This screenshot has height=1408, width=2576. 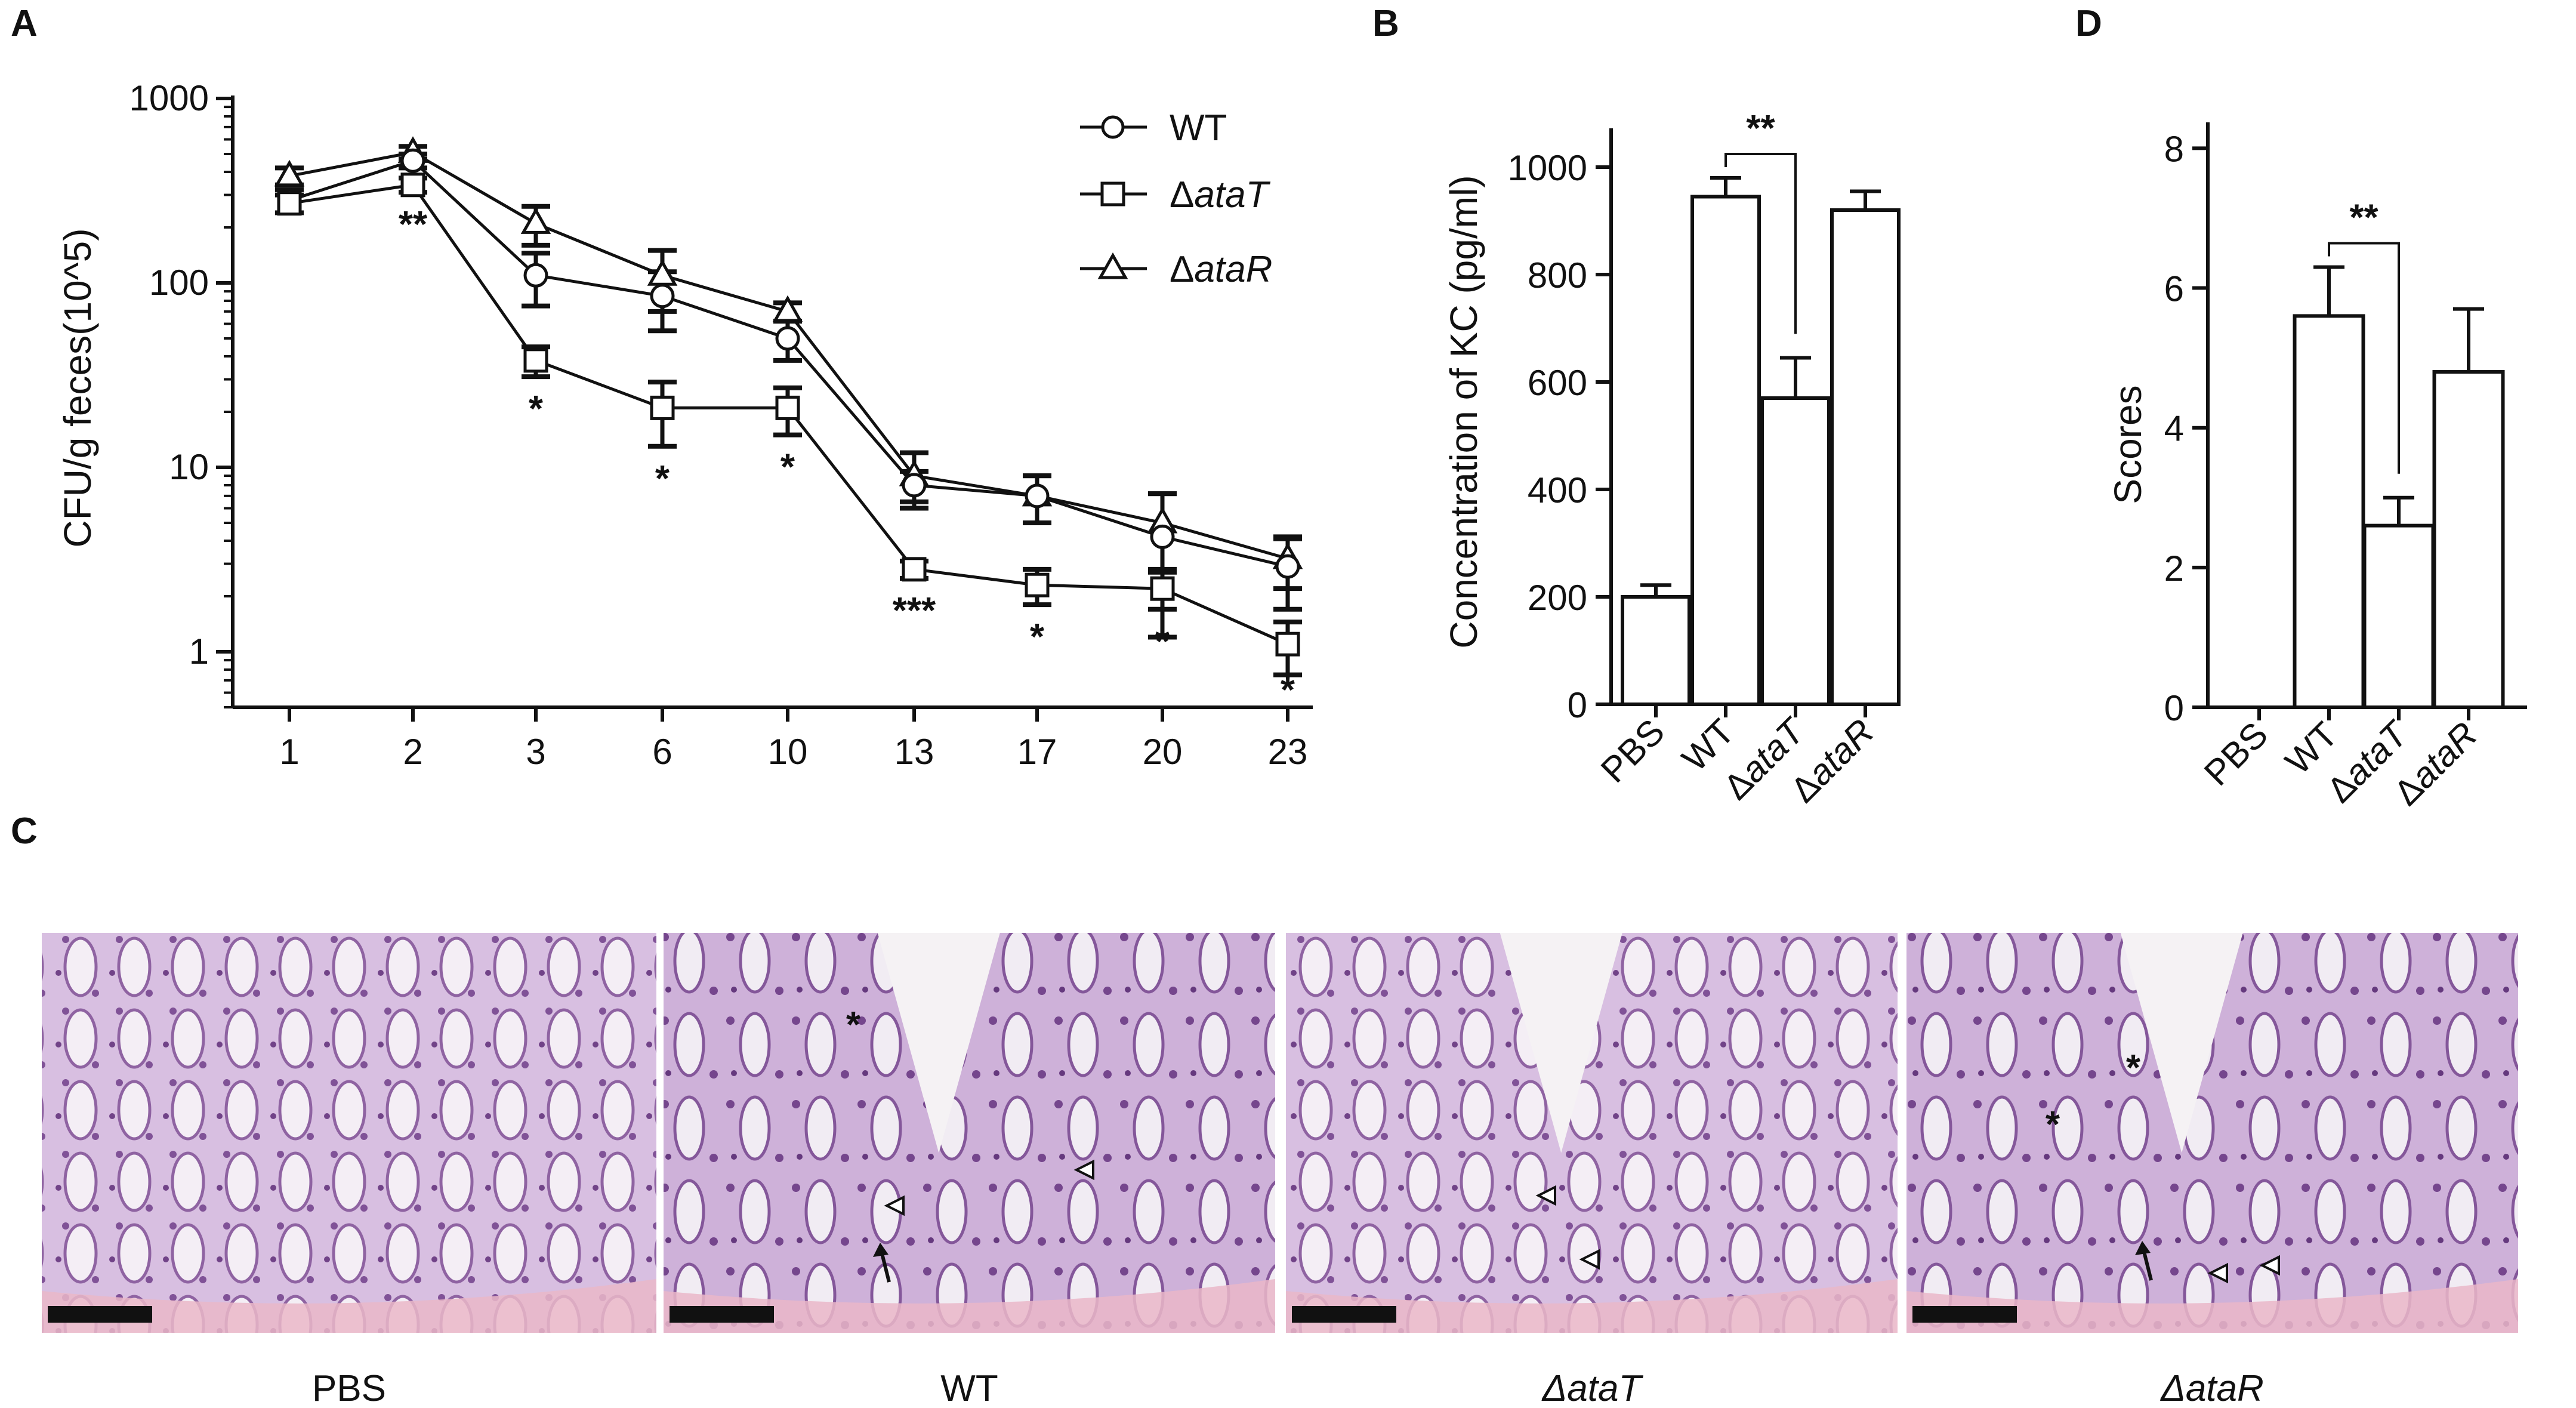 I want to click on legend-label: ΔataR, so click(x=1221, y=269).